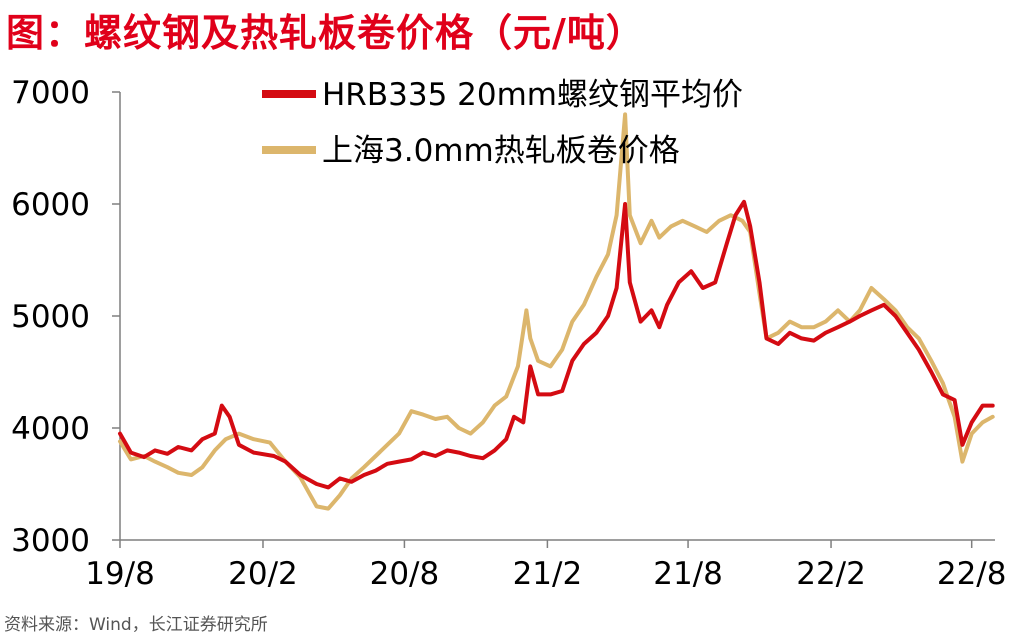  I want to click on x-tick-label: 21/8, so click(688, 574).